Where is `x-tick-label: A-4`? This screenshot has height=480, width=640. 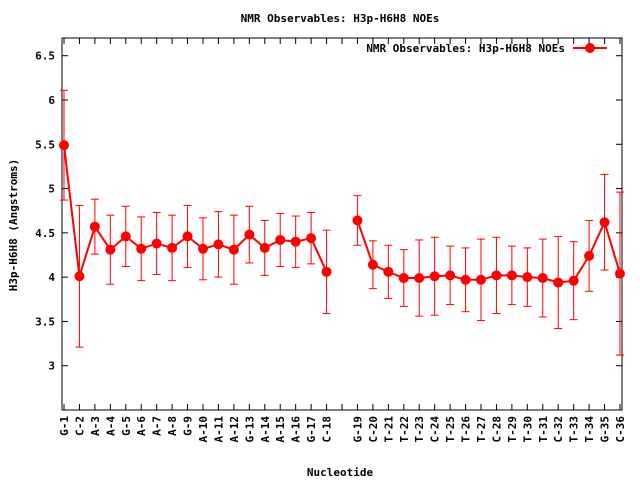 x-tick-label: A-4 is located at coordinates (110, 426).